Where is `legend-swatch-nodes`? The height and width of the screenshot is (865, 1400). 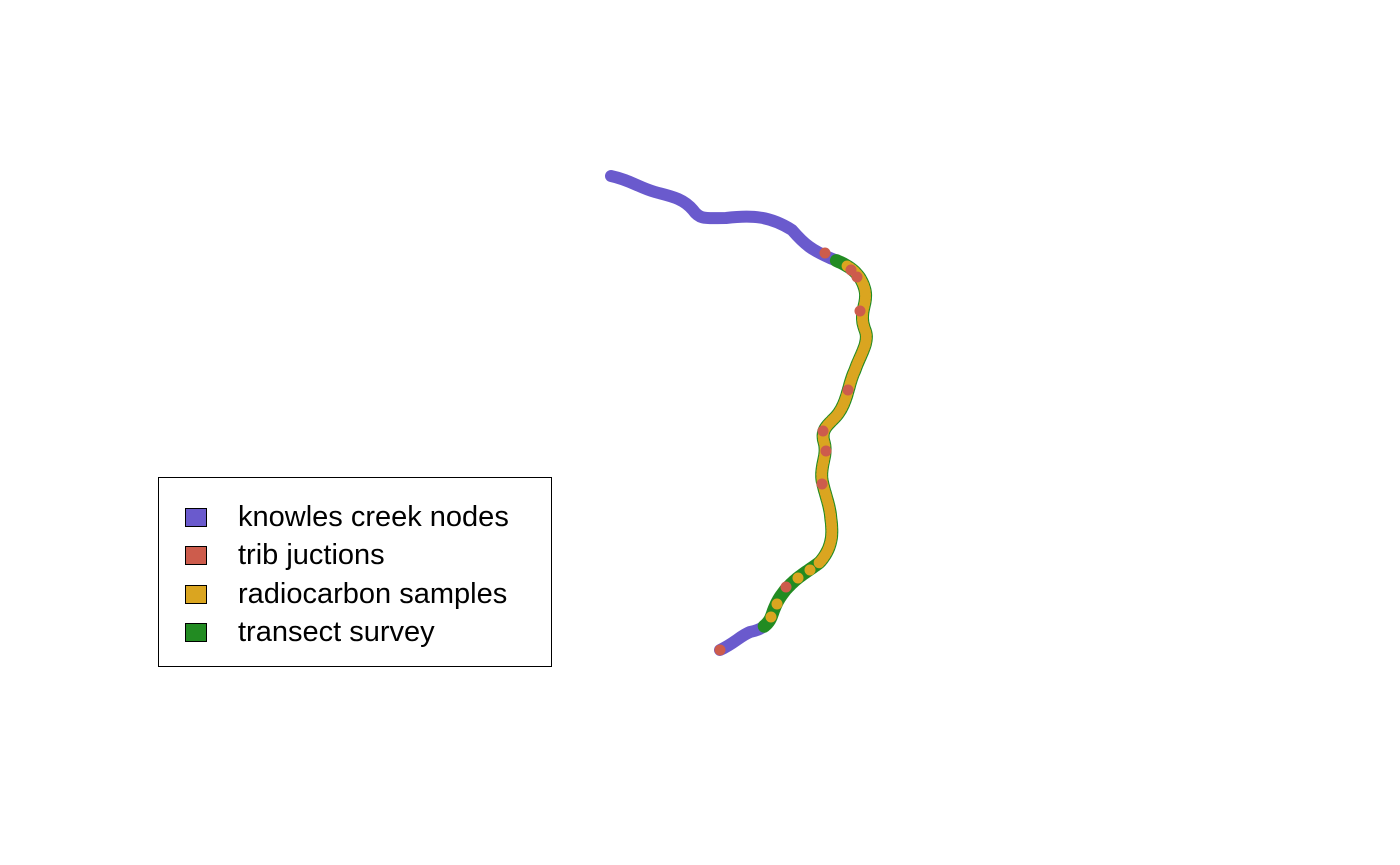 legend-swatch-nodes is located at coordinates (196, 517).